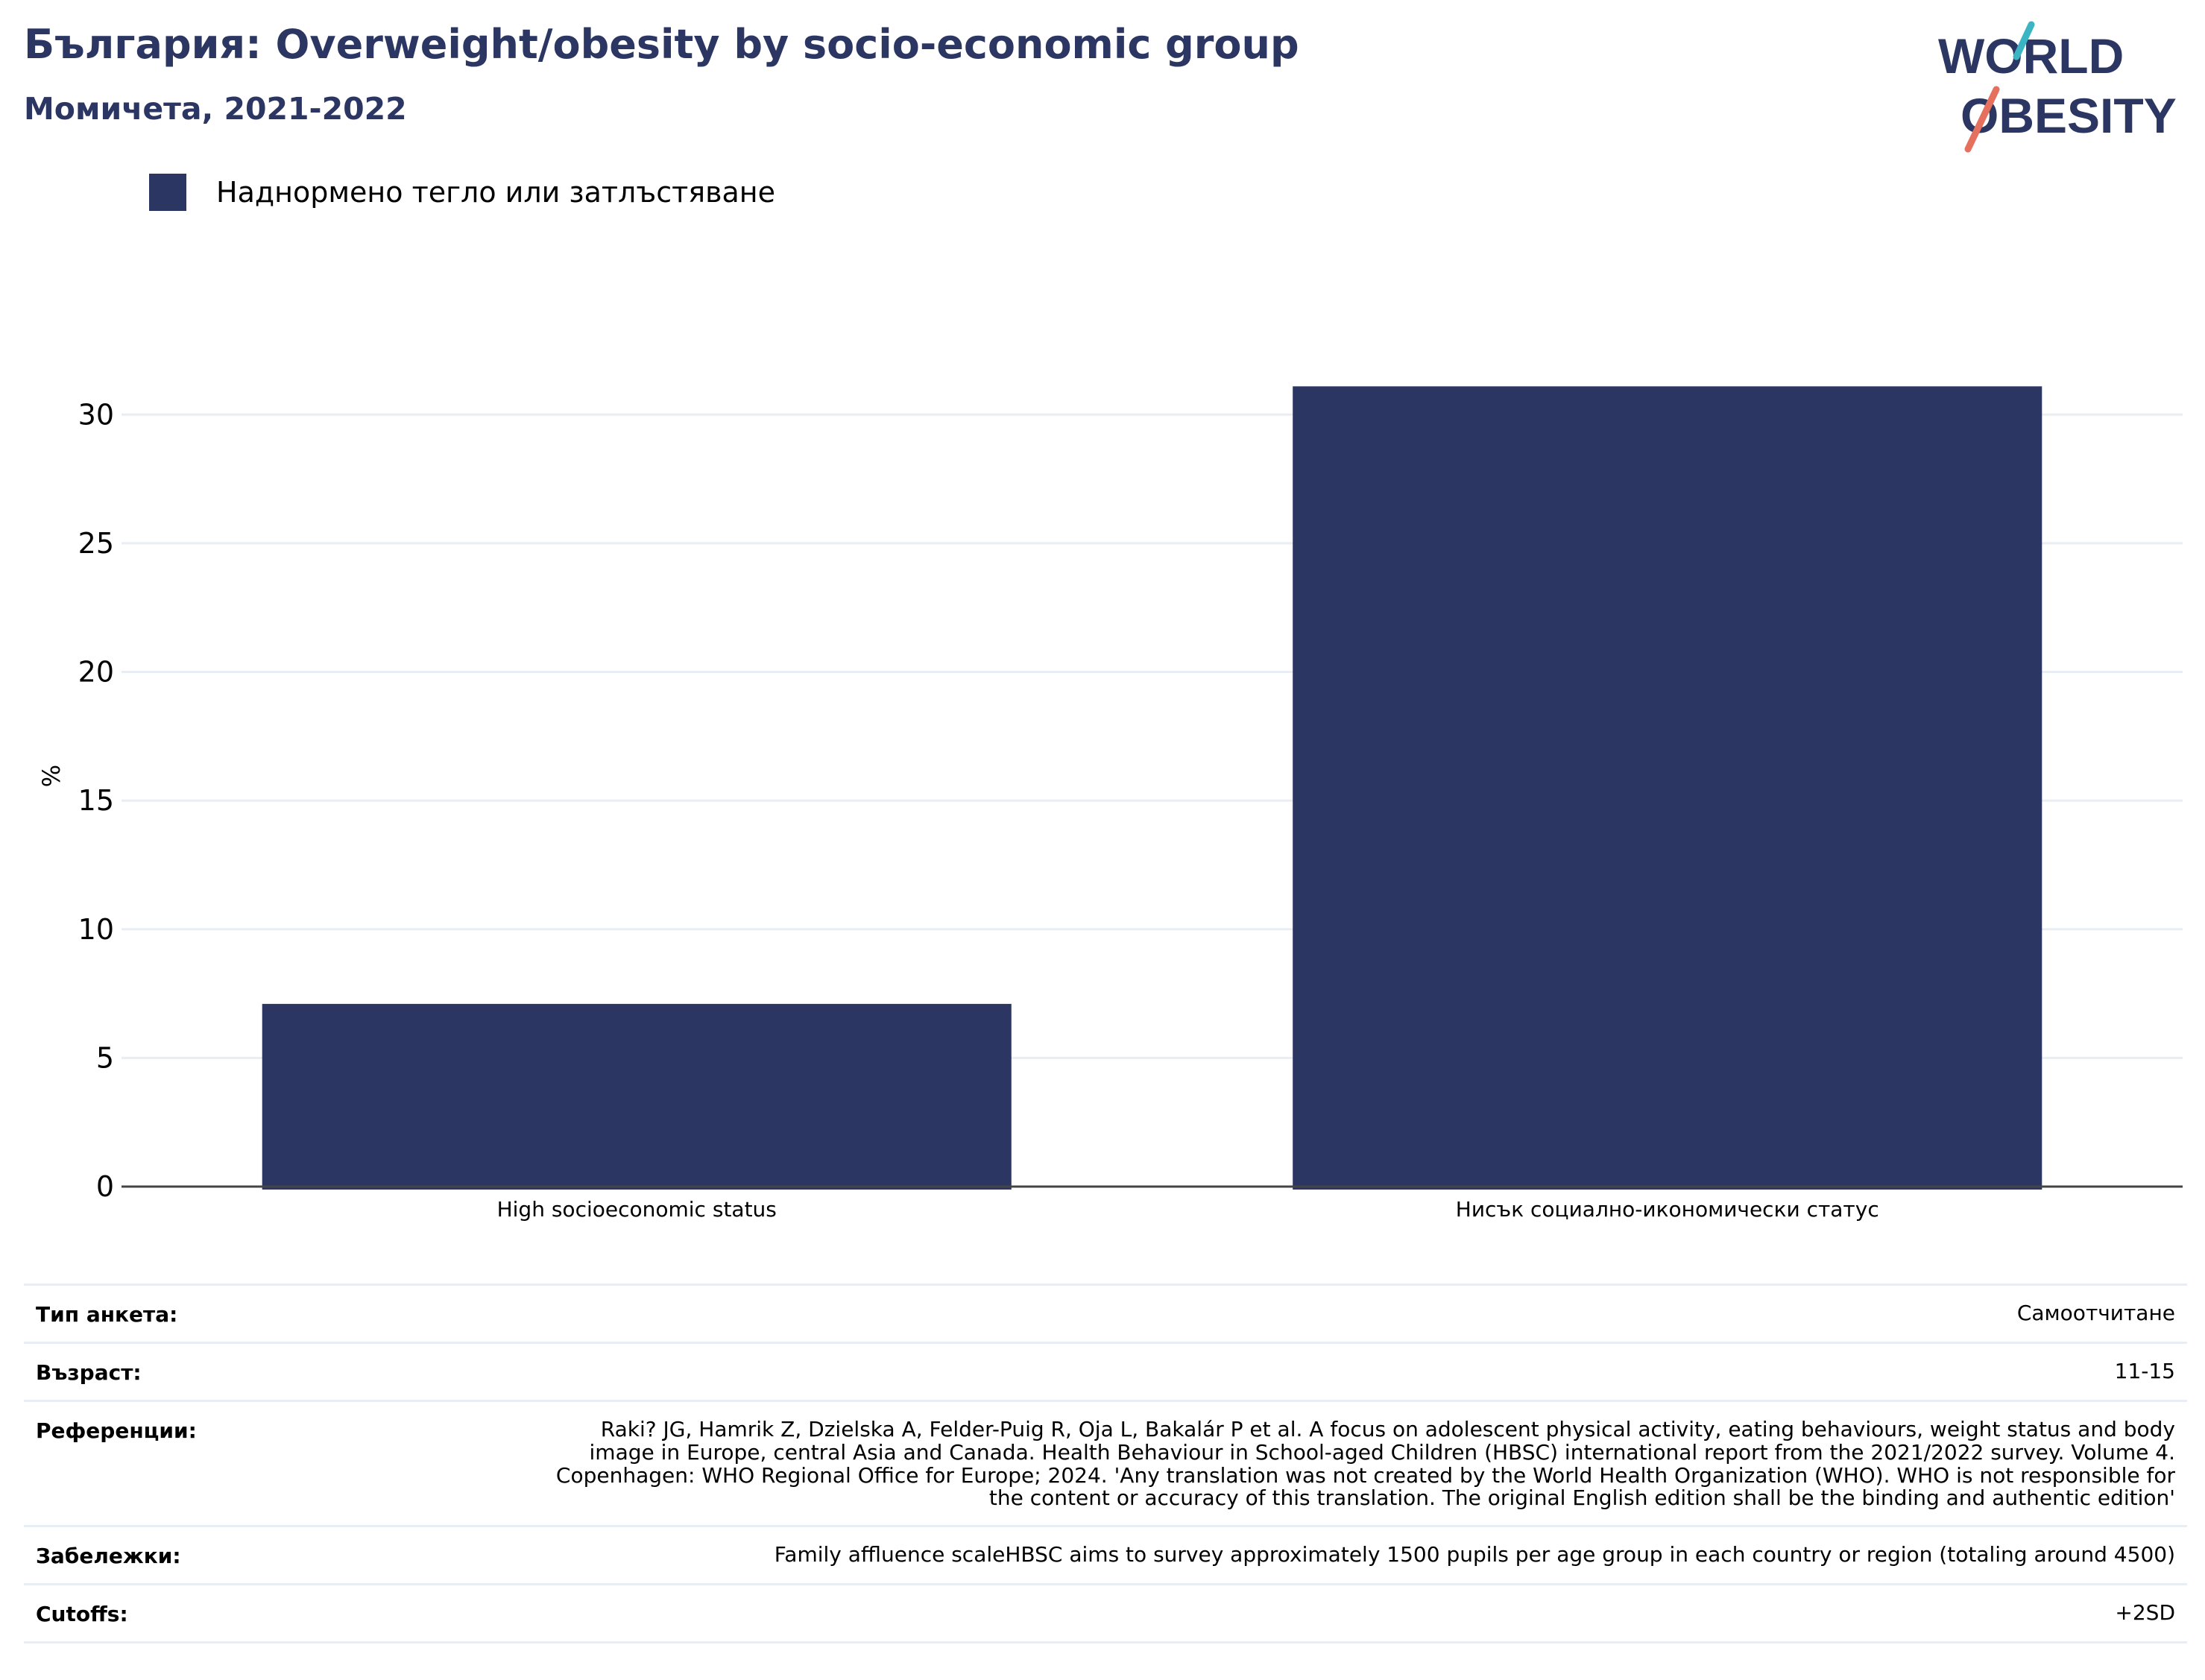  I want to click on info-row-cutoffs: Cutoffs: +2SD, so click(1105, 1613).